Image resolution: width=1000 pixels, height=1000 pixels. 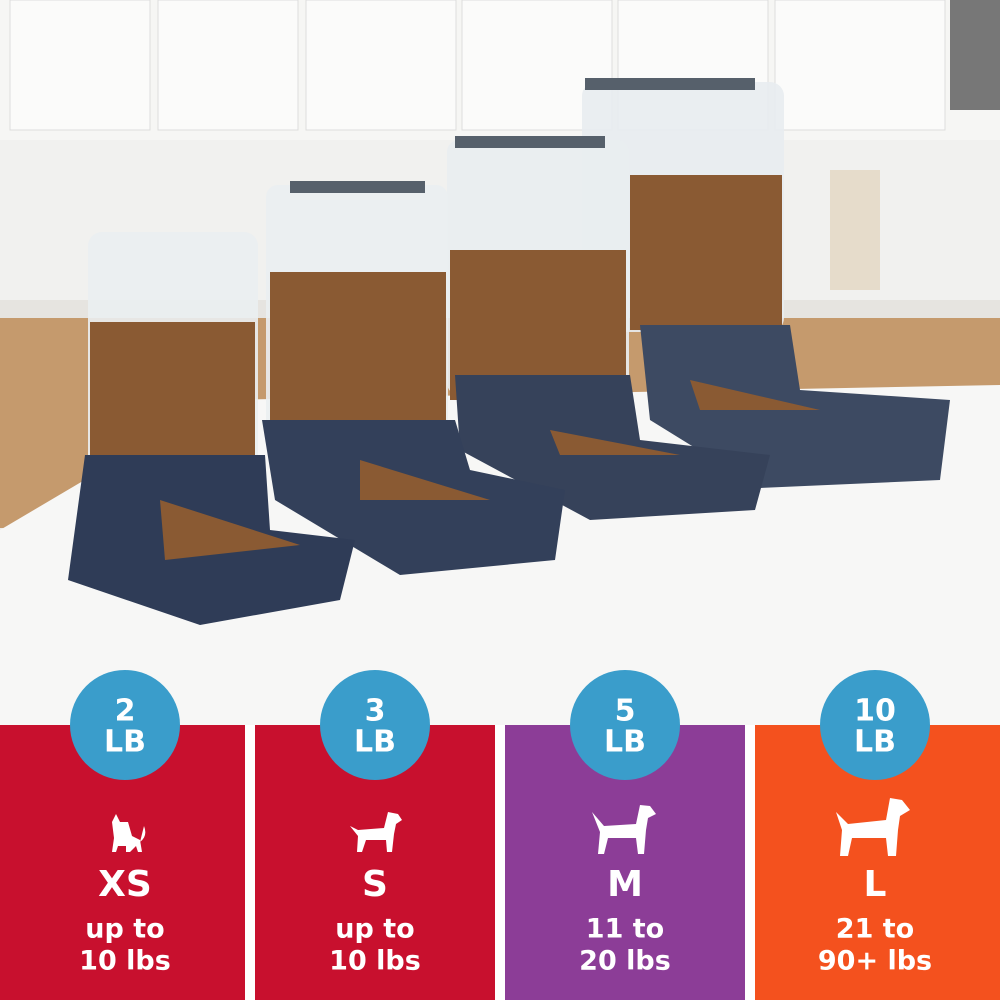 What do you see at coordinates (129, 833) in the screenshot?
I see `cat-icon` at bounding box center [129, 833].